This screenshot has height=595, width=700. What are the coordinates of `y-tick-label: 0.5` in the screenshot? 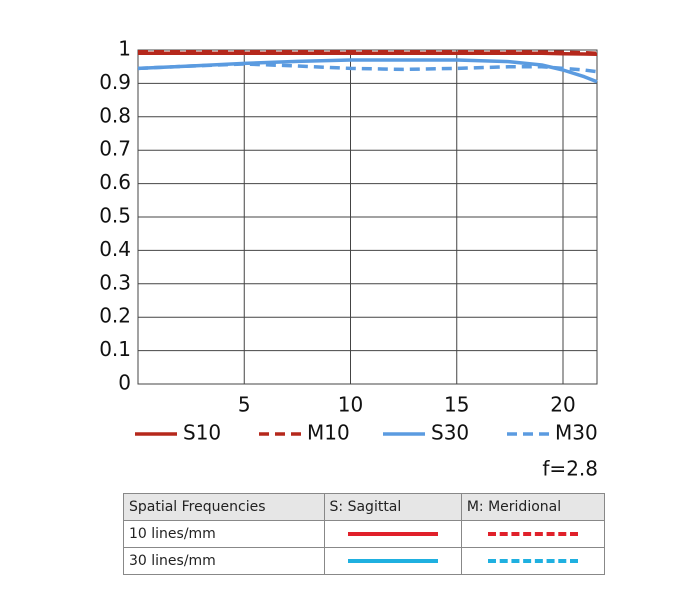 It's located at (115, 216).